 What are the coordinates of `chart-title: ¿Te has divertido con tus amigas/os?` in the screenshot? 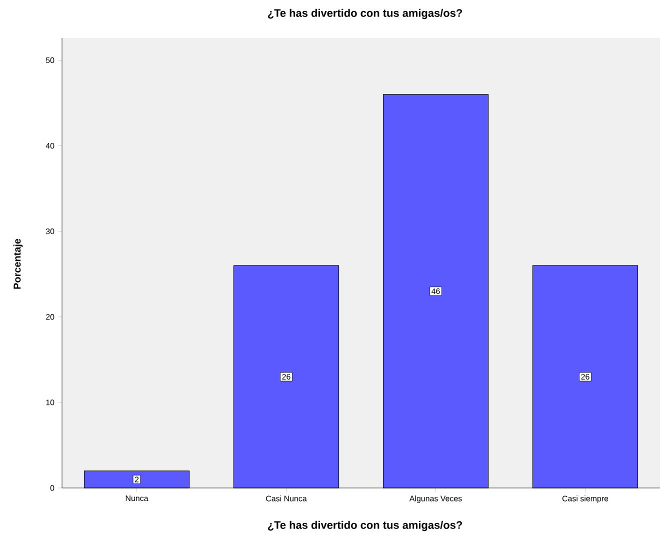 It's located at (365, 14).